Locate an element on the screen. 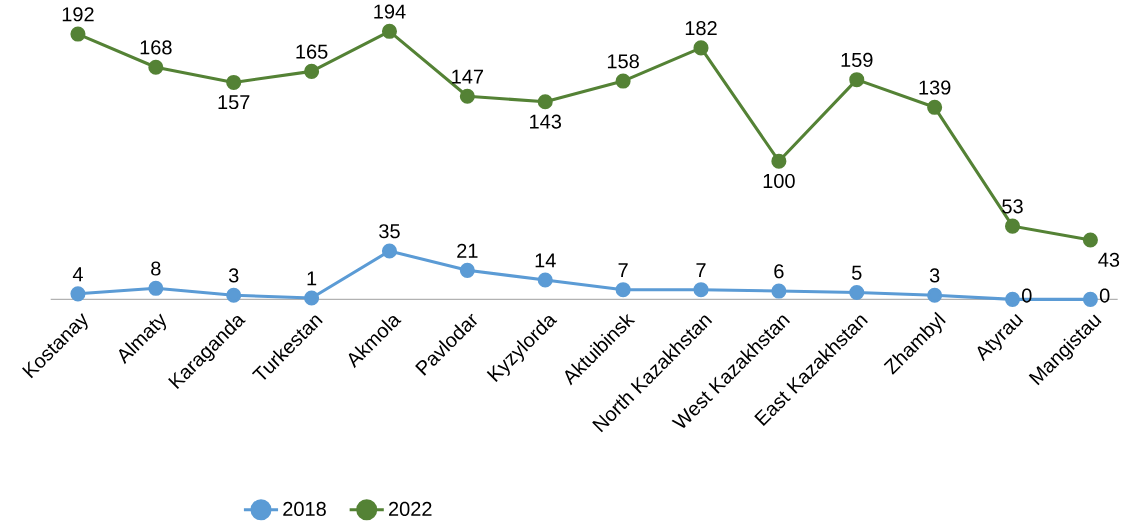 The width and height of the screenshot is (1147, 523). data-label: 168 is located at coordinates (156, 47).